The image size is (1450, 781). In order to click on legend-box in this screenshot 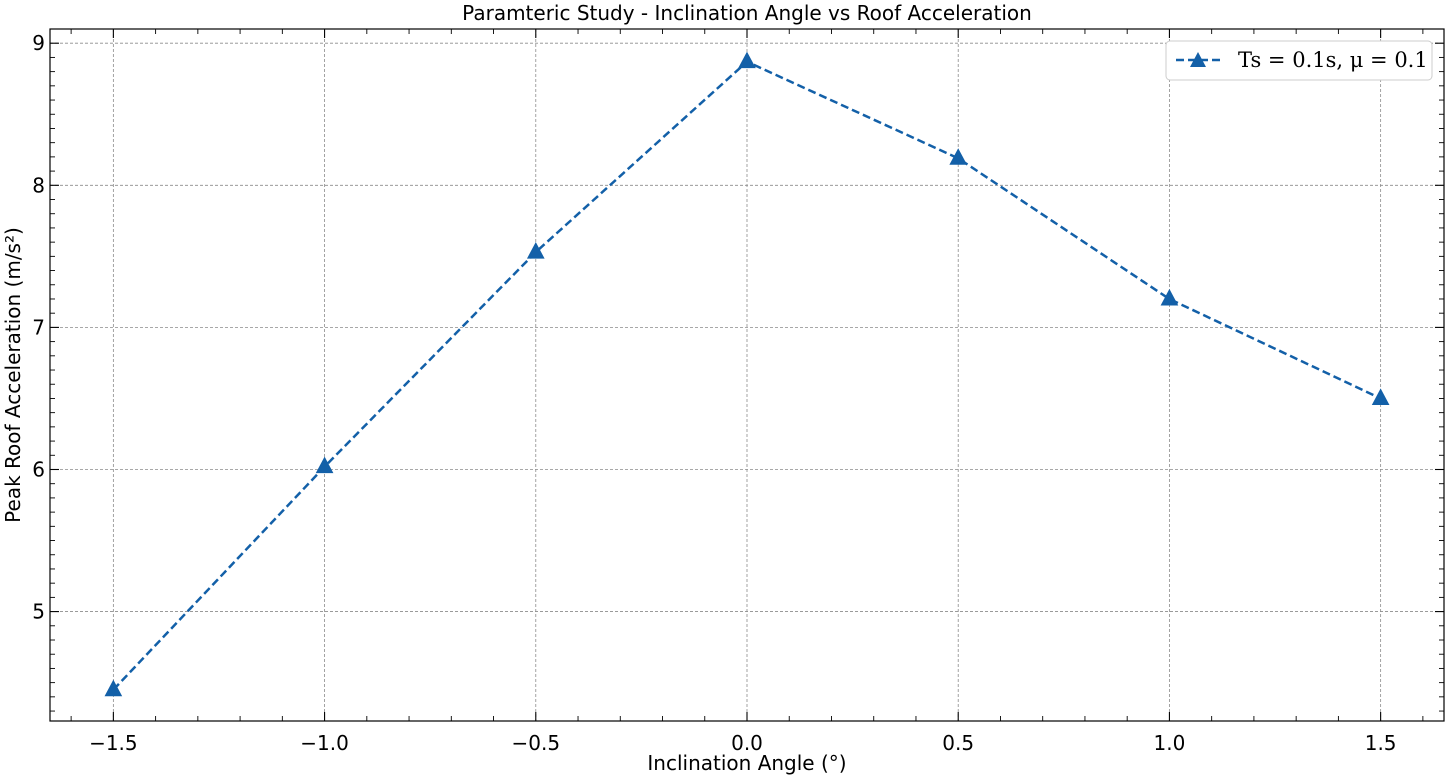, I will do `click(1299, 60)`.